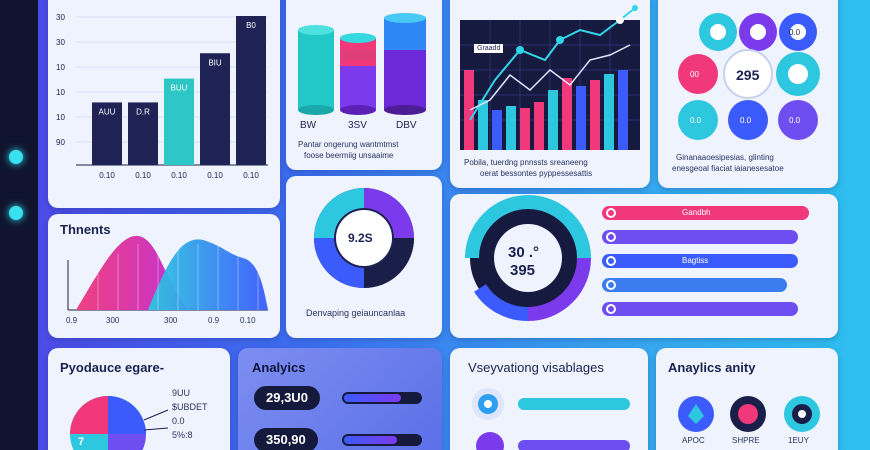 Image resolution: width=870 pixels, height=450 pixels. I want to click on trends-x-tick-1: 0.9, so click(72, 320).